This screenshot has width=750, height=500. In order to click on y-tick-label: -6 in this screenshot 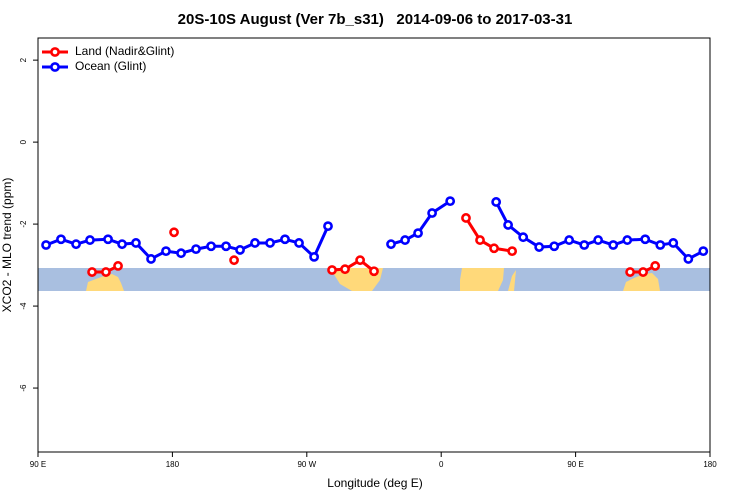, I will do `click(23, 388)`.